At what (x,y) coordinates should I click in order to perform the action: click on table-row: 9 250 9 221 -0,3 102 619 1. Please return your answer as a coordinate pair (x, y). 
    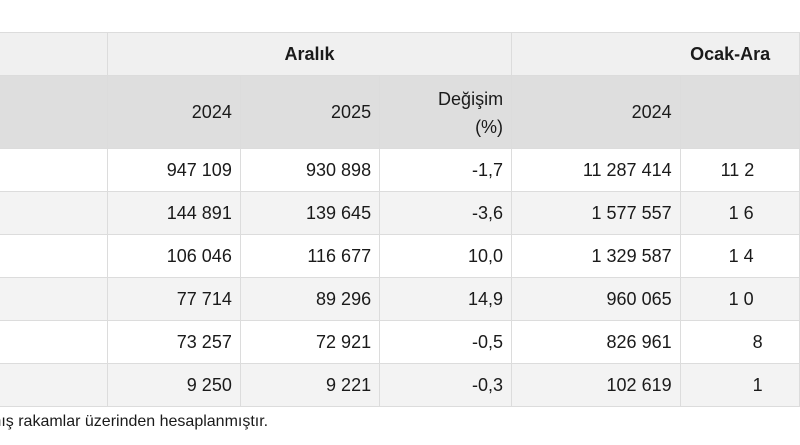
    Looking at the image, I should click on (400, 385).